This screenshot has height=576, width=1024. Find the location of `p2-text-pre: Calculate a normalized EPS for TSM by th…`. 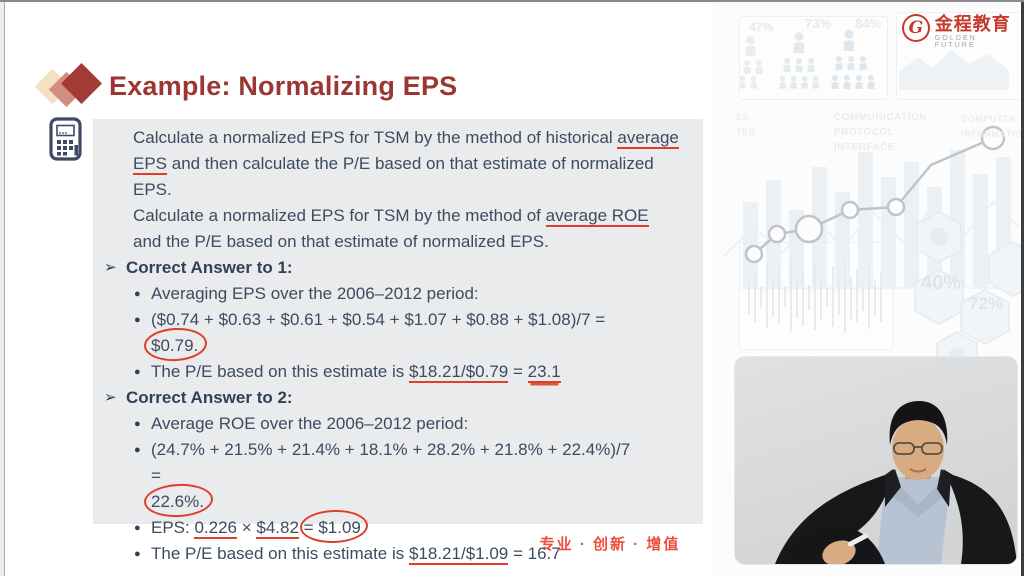

p2-text-pre: Calculate a normalized EPS for TSM by th… is located at coordinates (339, 215).